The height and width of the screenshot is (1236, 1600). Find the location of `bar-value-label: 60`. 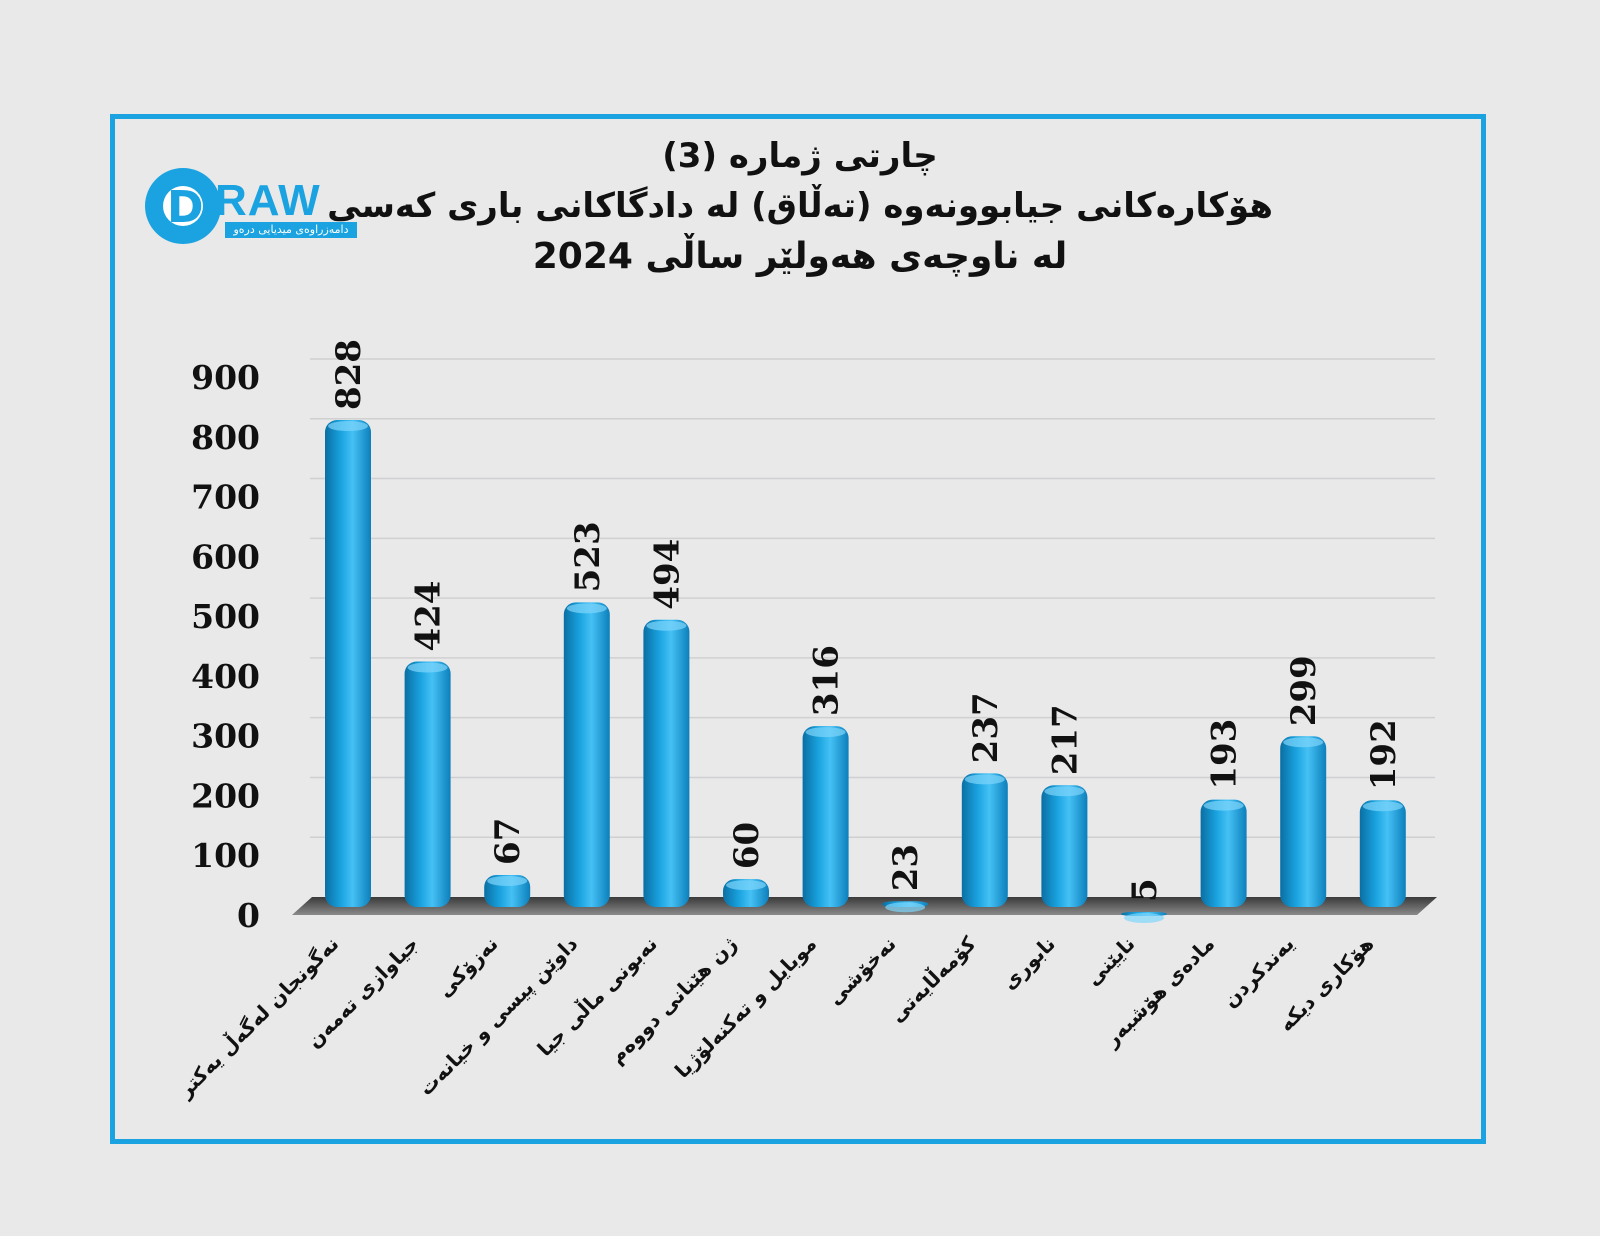

bar-value-label: 60 is located at coordinates (747, 845).